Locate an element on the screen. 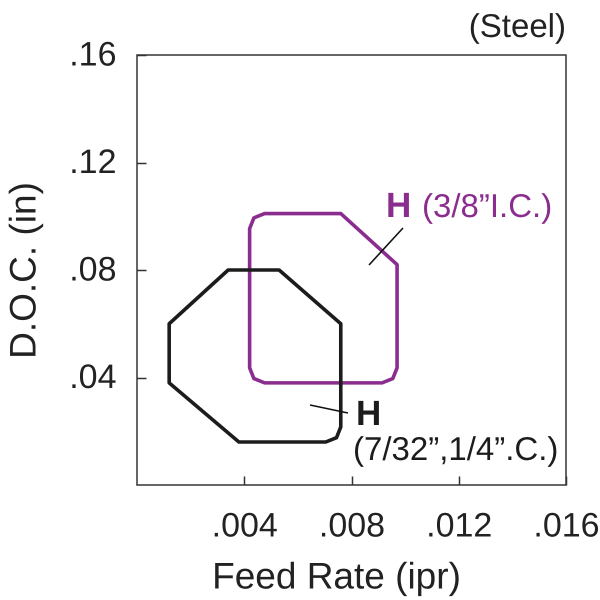 This screenshot has width=600, height=600. line-series is located at coordinates (255, 356).